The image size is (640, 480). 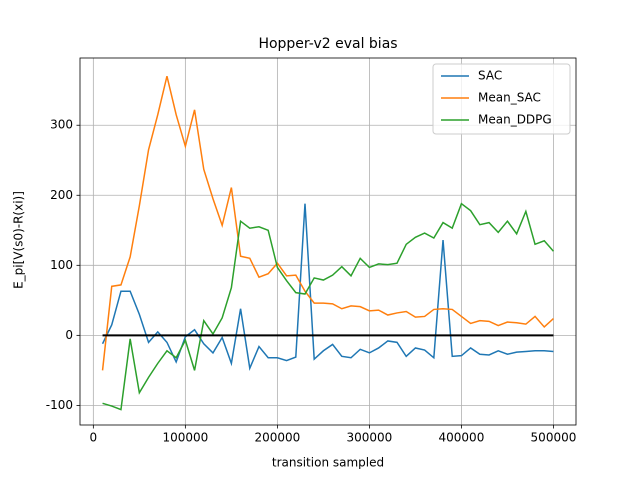 I want to click on y-axis-label: E_pi[V(s0)-R(xi)], so click(x=19, y=240).